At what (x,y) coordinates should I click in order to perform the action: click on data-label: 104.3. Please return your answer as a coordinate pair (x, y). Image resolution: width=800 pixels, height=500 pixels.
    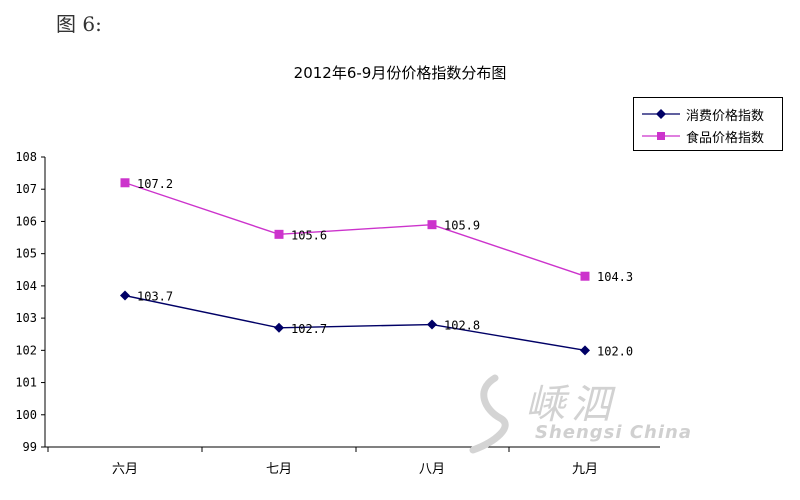
    Looking at the image, I should click on (615, 277).